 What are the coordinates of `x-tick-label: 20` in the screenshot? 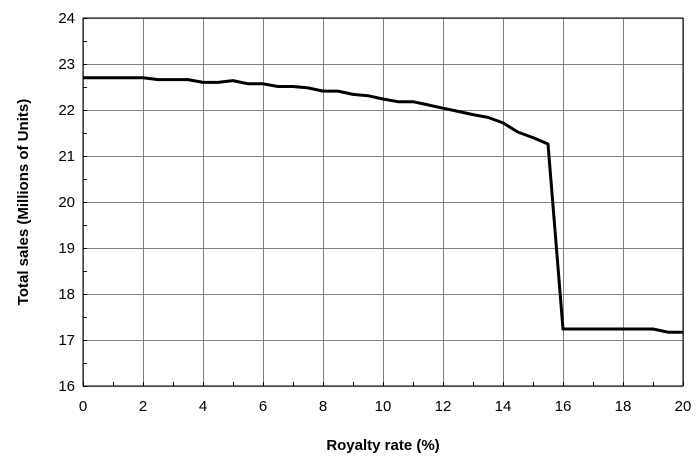 It's located at (683, 406).